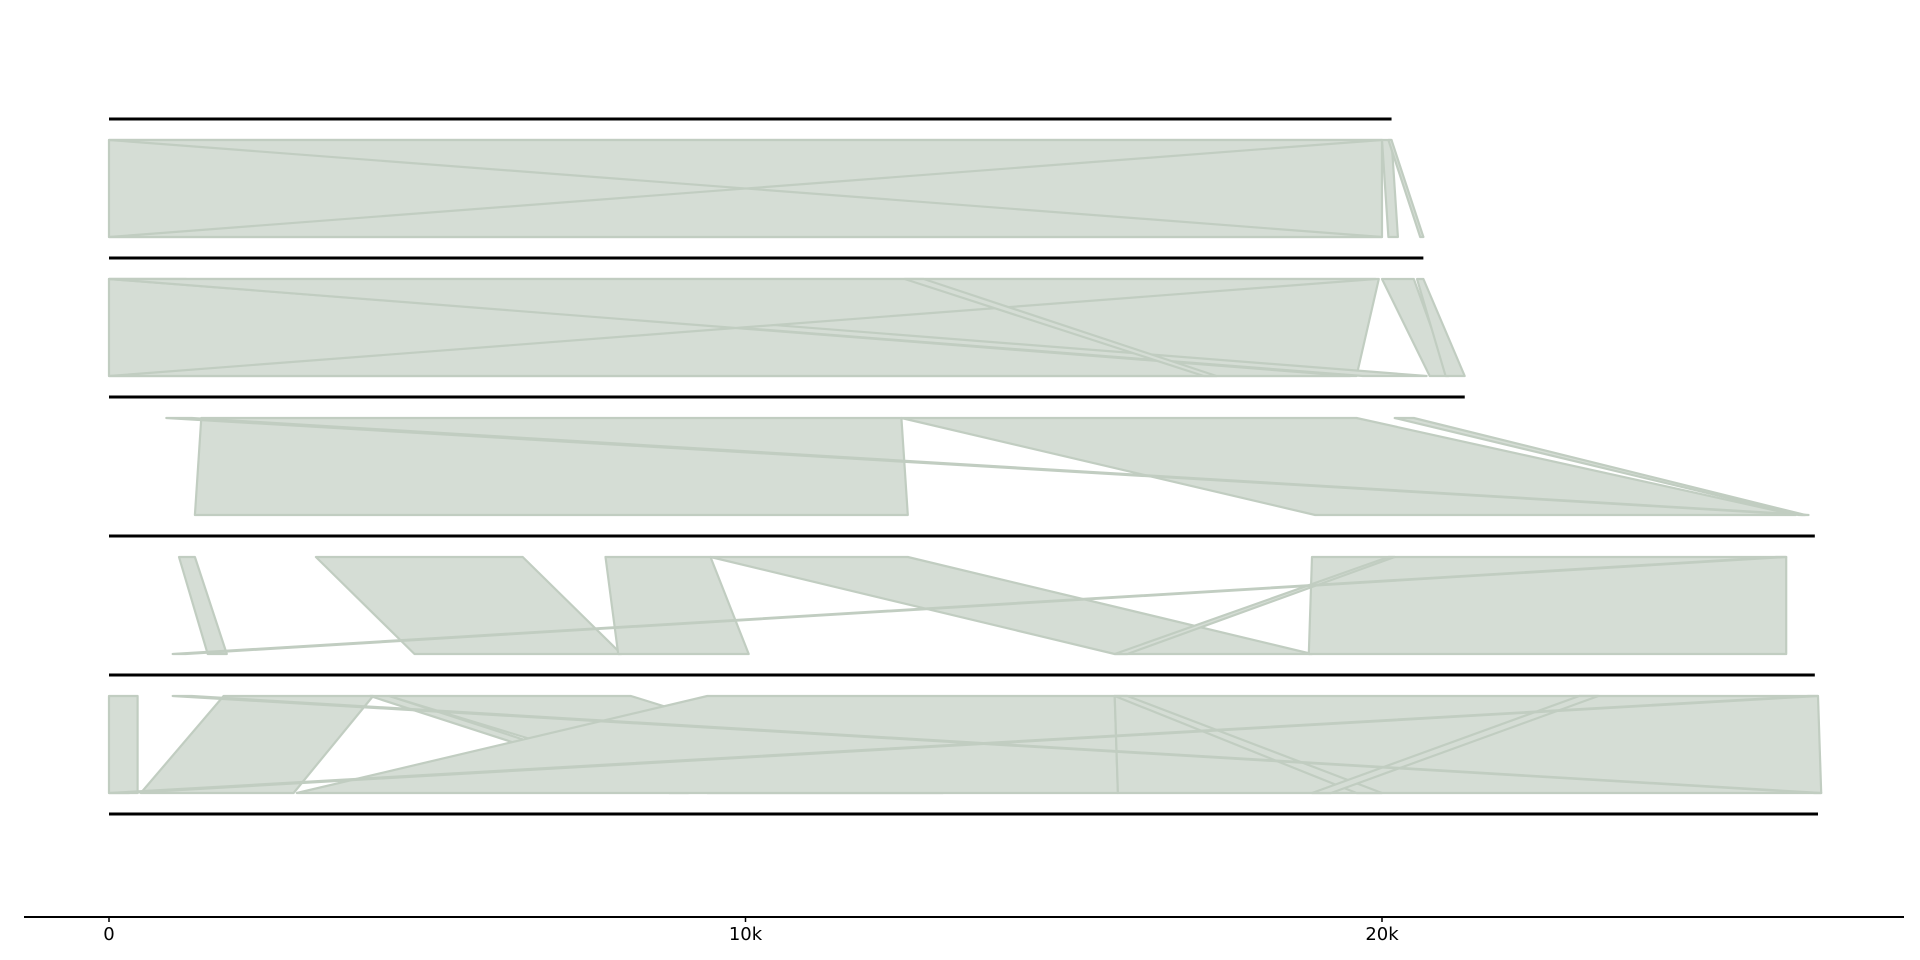 The height and width of the screenshot is (960, 1920). Describe the element at coordinates (1382, 934) in the screenshot. I see `x-tick-label: 20k` at that location.